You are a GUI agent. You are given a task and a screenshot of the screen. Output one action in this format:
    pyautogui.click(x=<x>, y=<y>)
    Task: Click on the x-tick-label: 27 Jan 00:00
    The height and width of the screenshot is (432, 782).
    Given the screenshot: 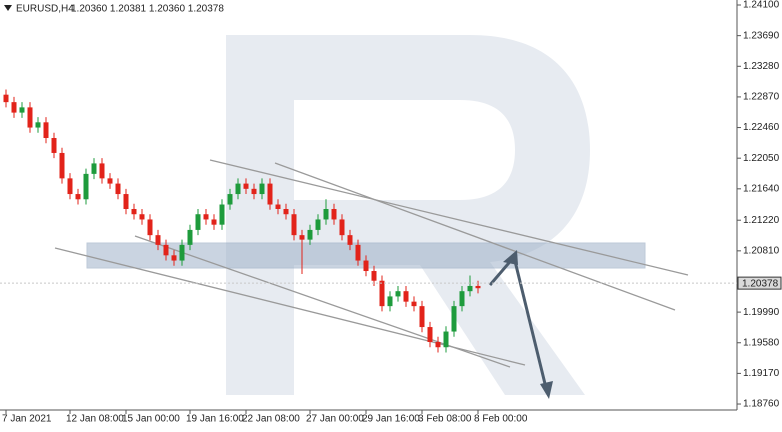 What is the action you would take?
    pyautogui.click(x=335, y=419)
    